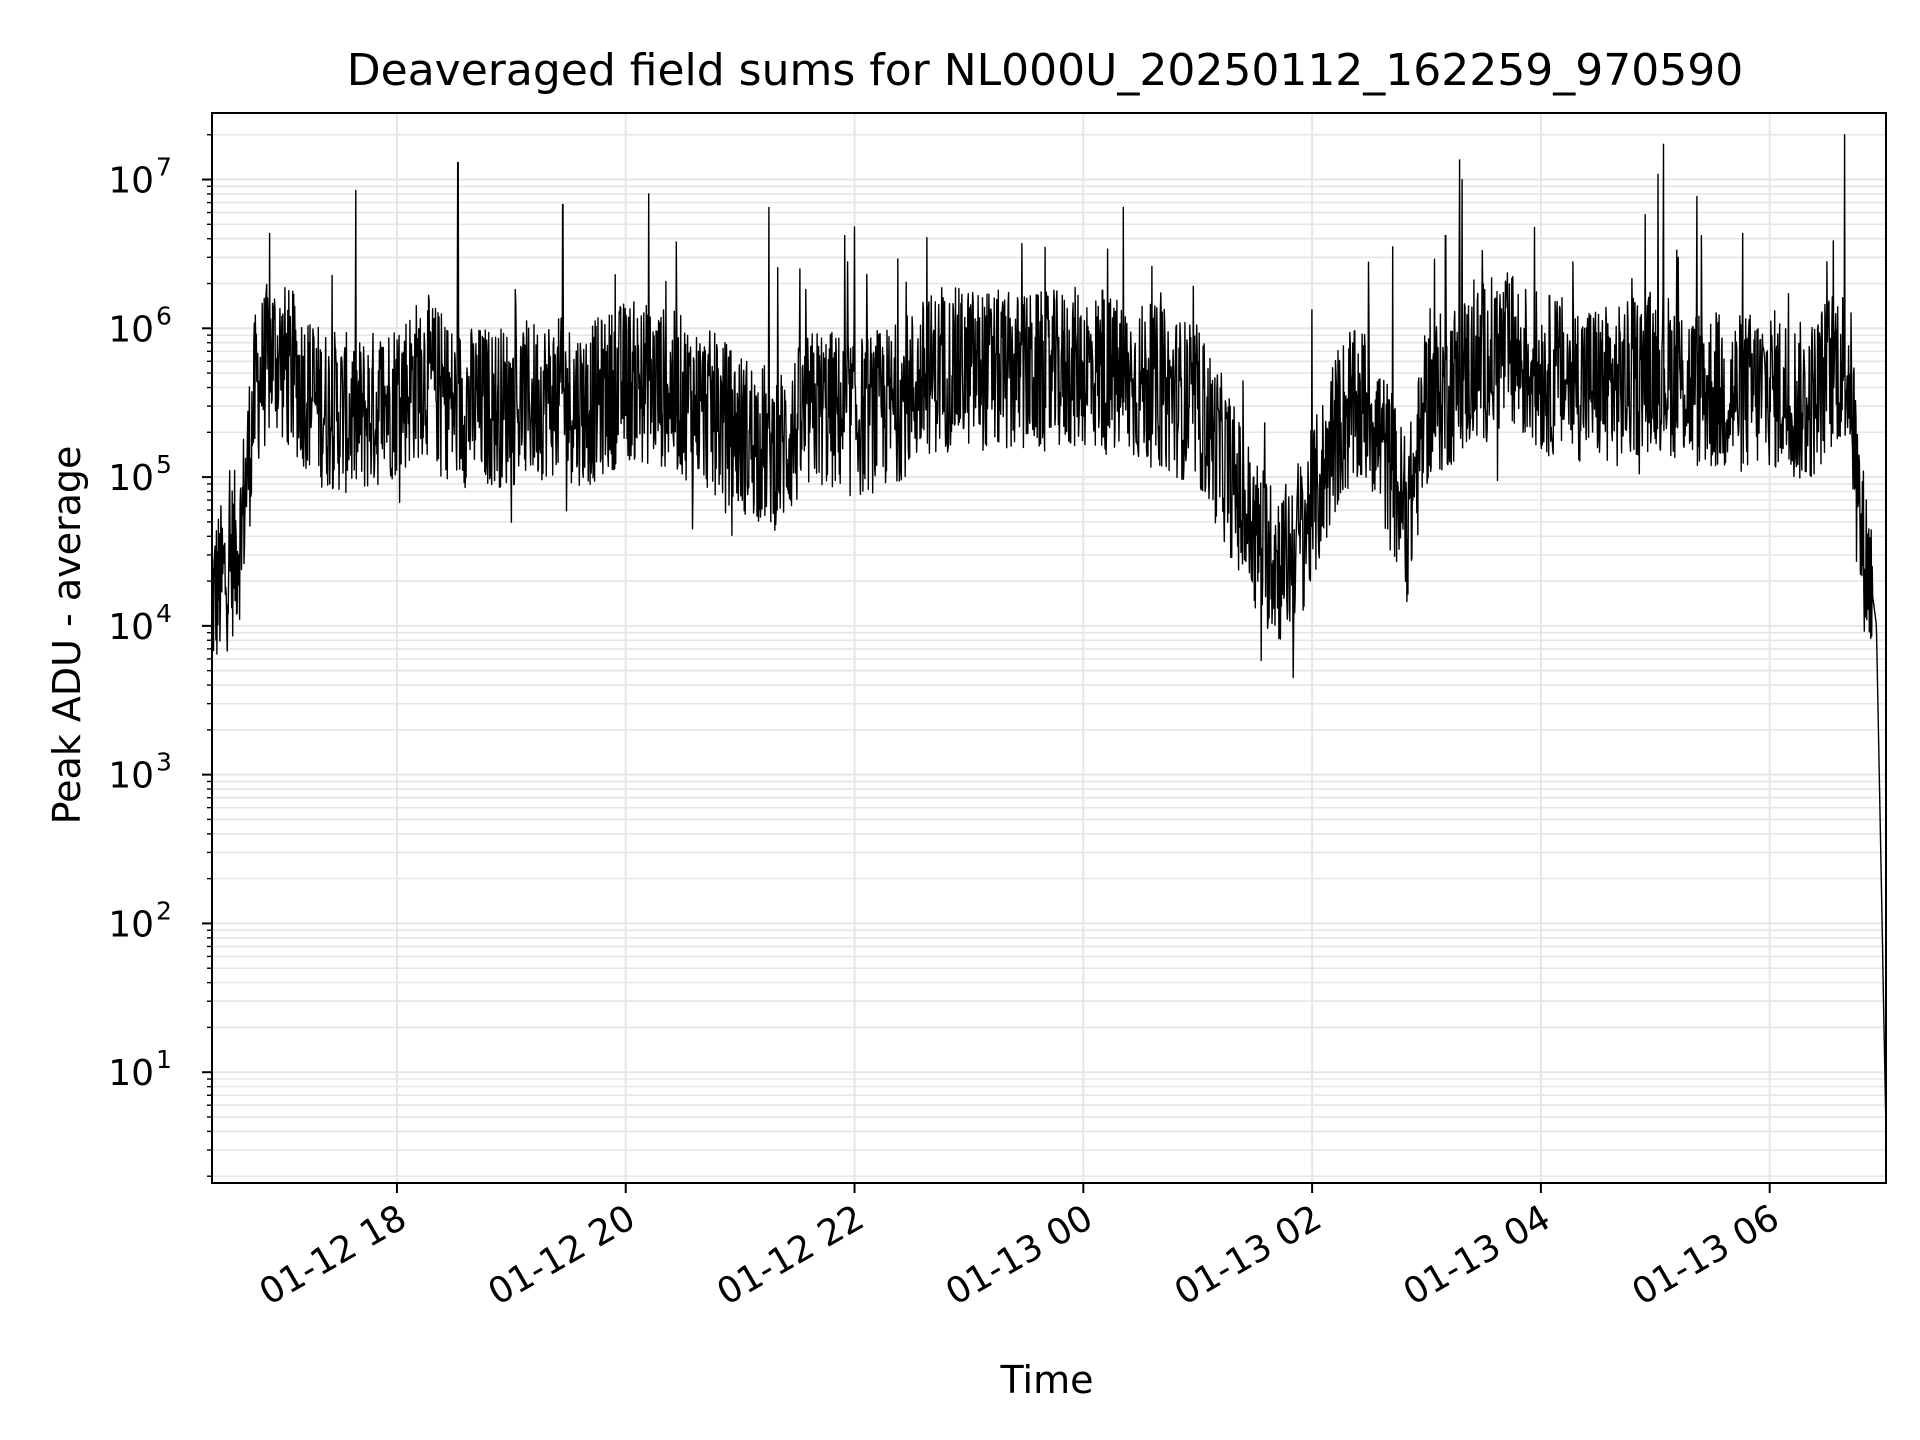 This screenshot has height=1440, width=1920. I want to click on y-tick-exponent: 3, so click(164, 762).